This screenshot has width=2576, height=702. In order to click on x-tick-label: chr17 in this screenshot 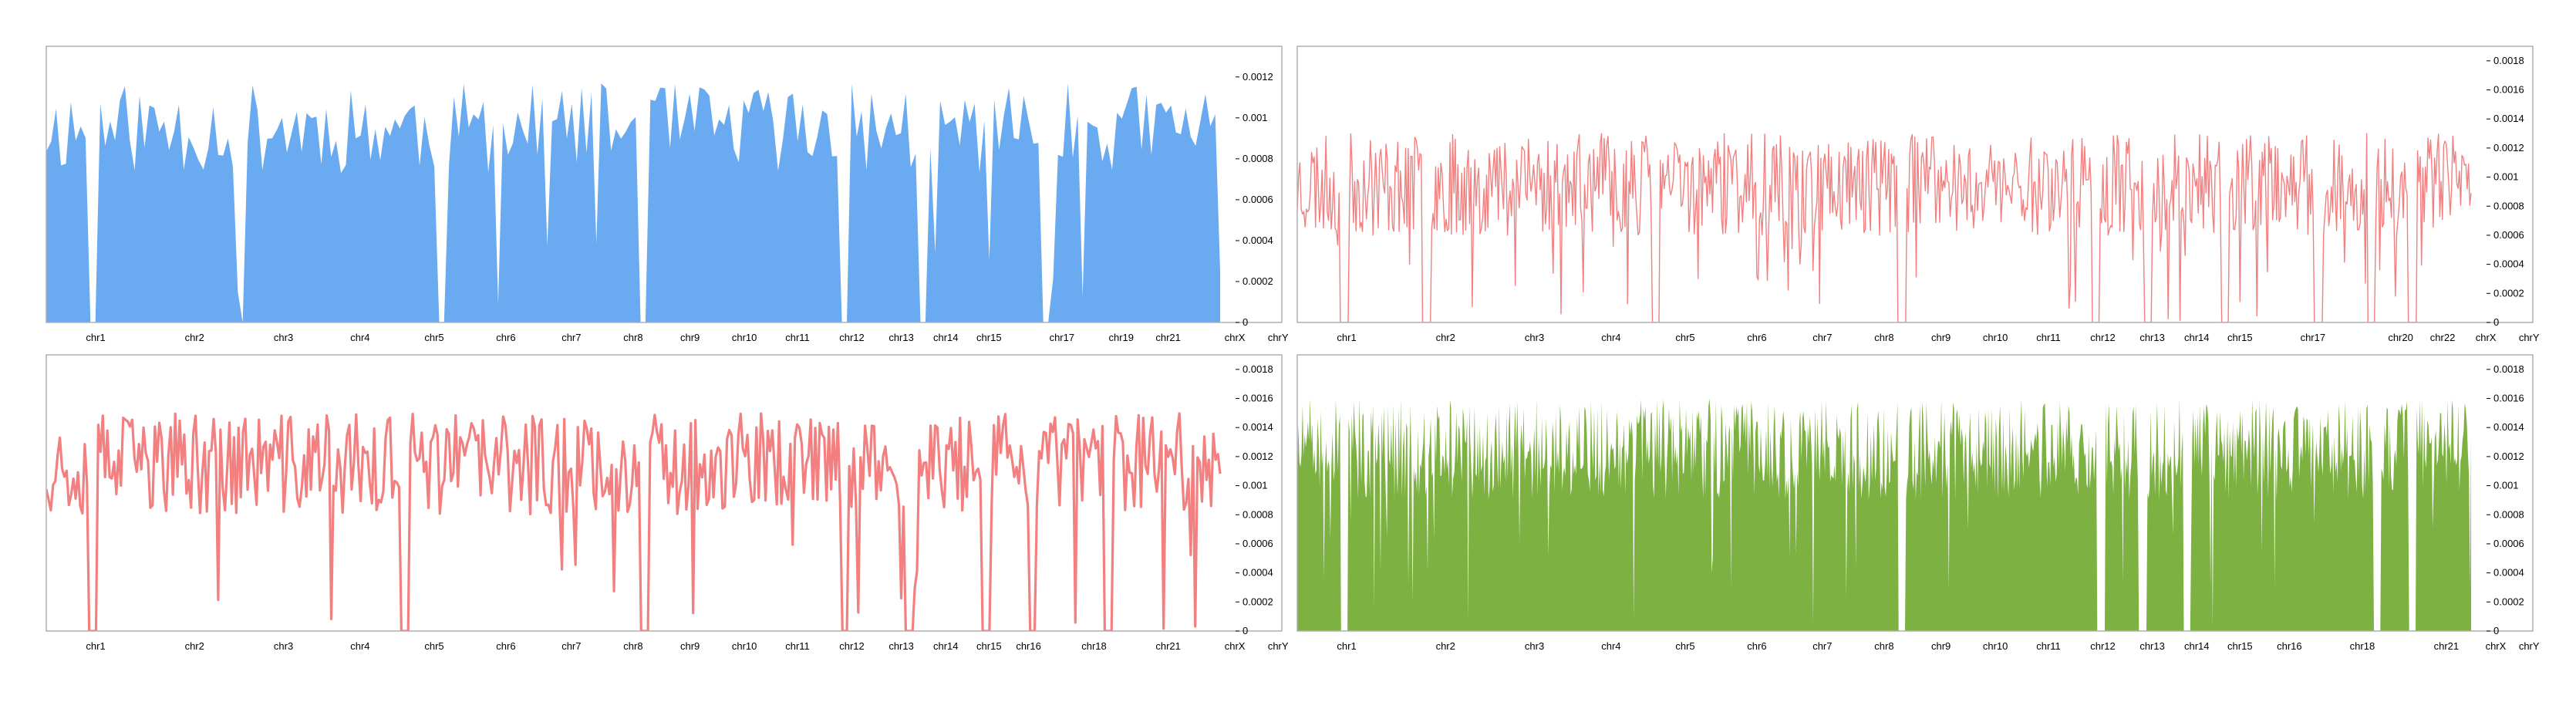, I will do `click(2313, 337)`.